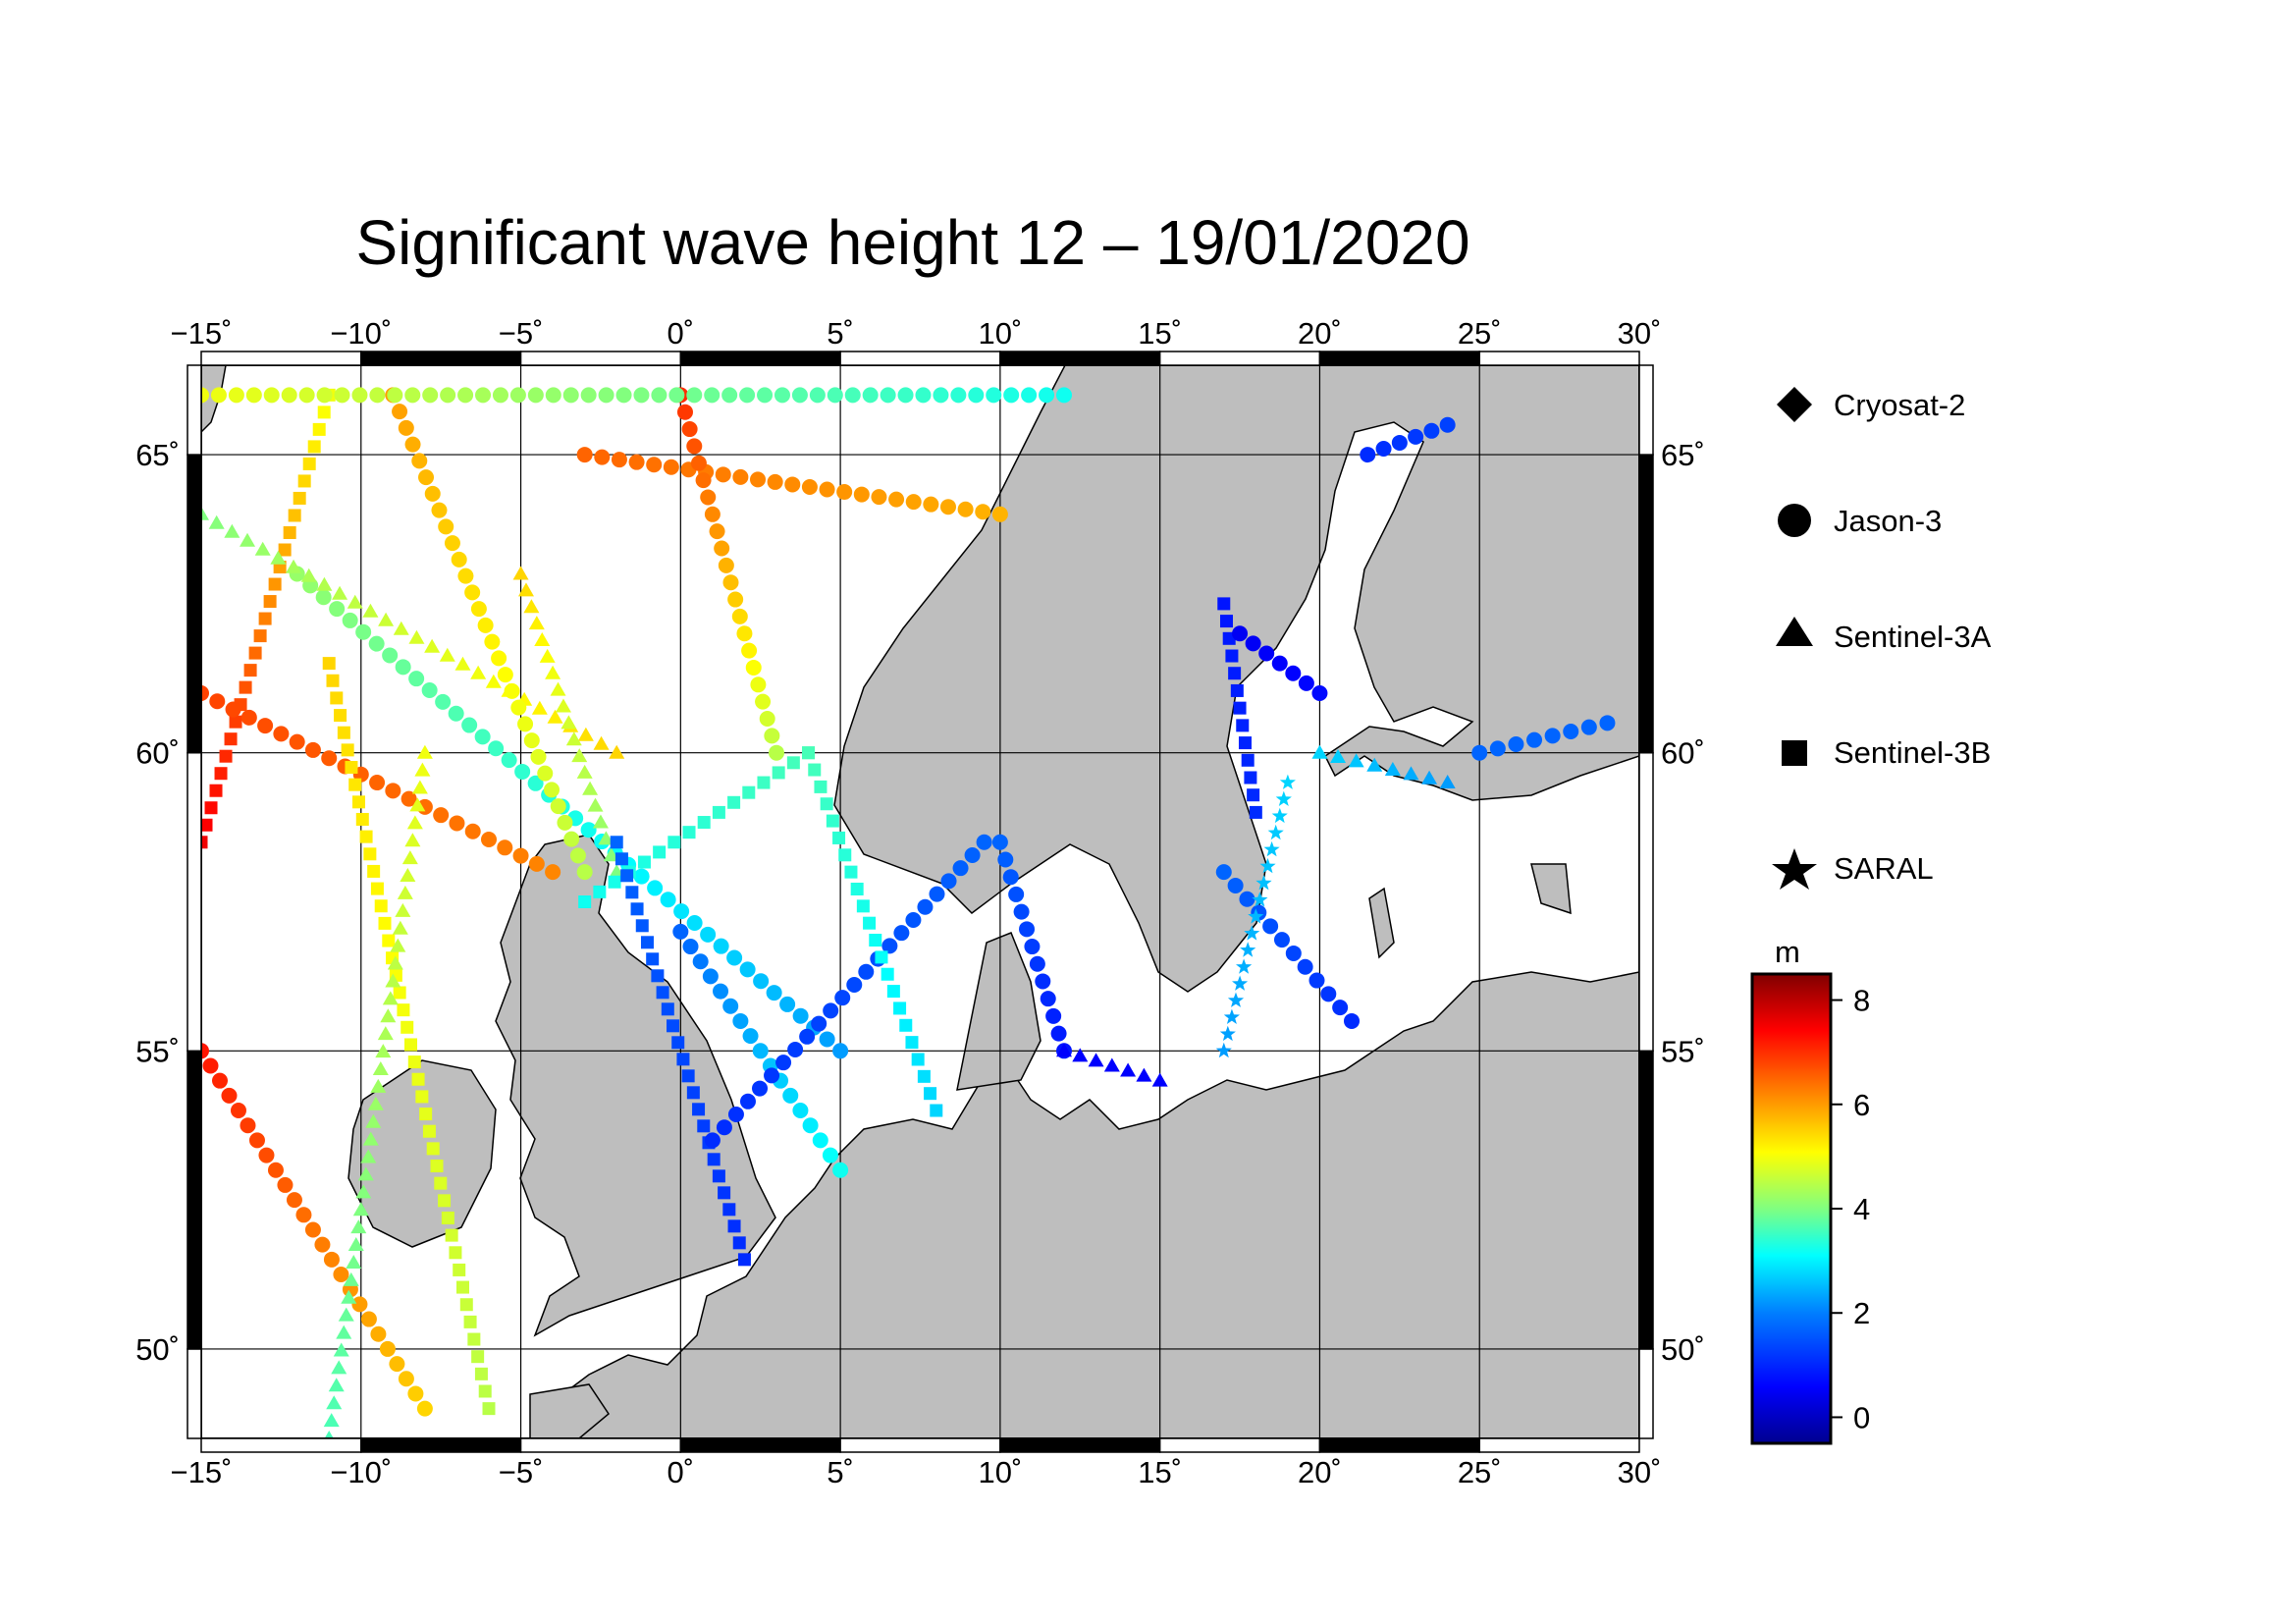  Describe the element at coordinates (1000, 333) in the screenshot. I see `lon-tick-label: 10˚` at that location.